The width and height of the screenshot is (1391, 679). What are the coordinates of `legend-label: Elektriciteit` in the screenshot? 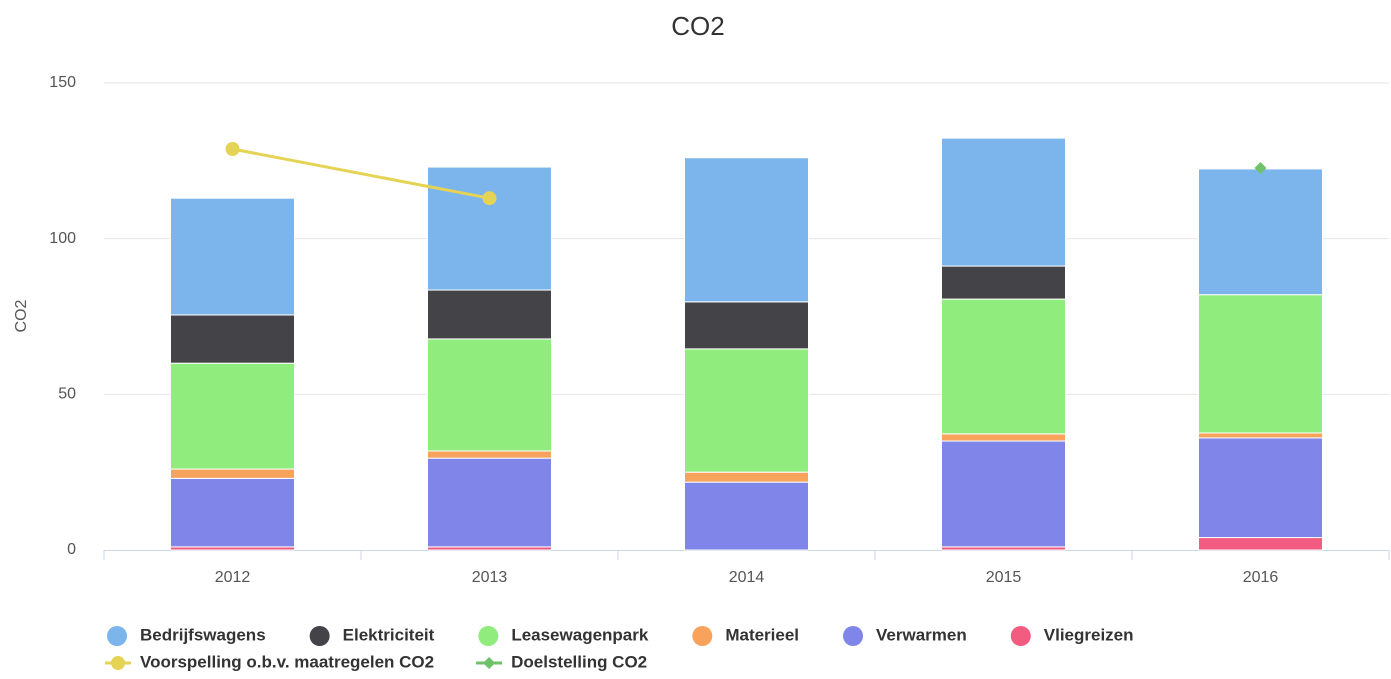 It's located at (389, 634).